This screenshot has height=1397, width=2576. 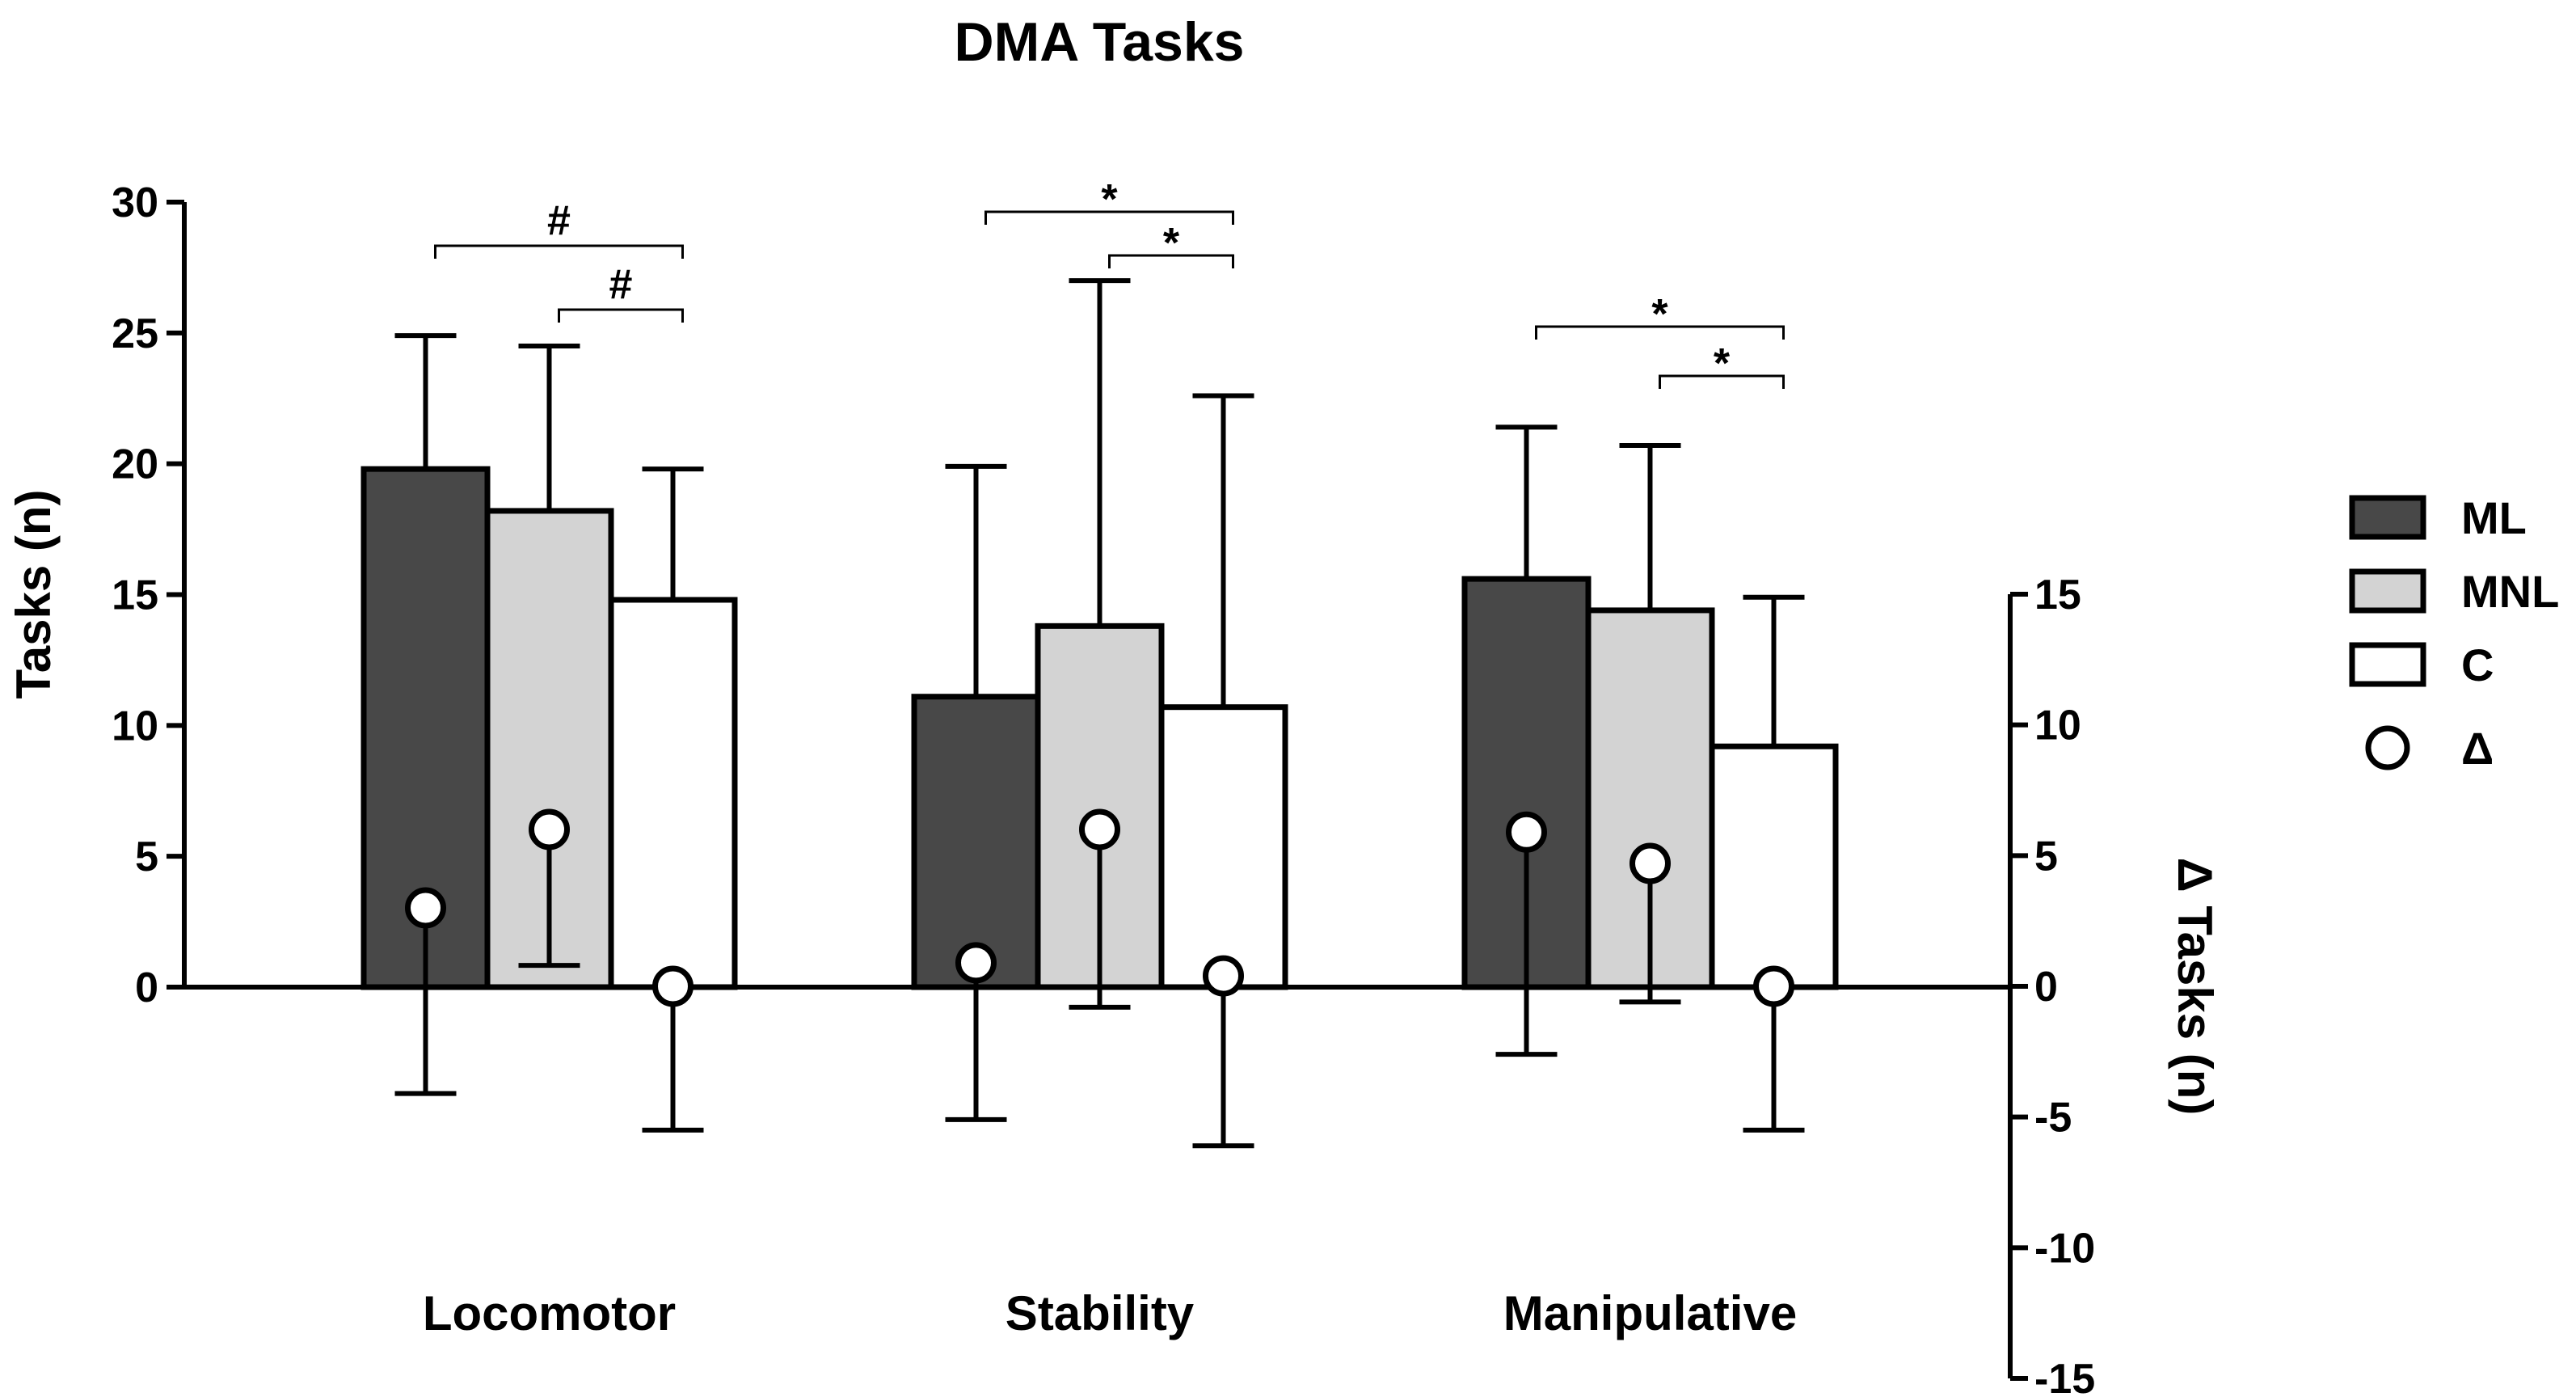 What do you see at coordinates (135, 595) in the screenshot?
I see `y-tick-label: 15` at bounding box center [135, 595].